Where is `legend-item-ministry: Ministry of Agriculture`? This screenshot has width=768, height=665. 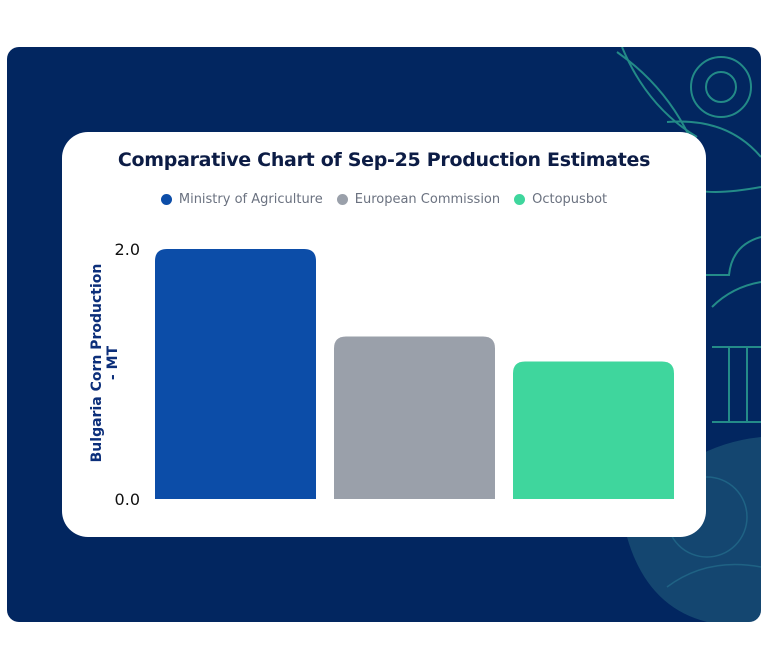 legend-item-ministry: Ministry of Agriculture is located at coordinates (241, 199).